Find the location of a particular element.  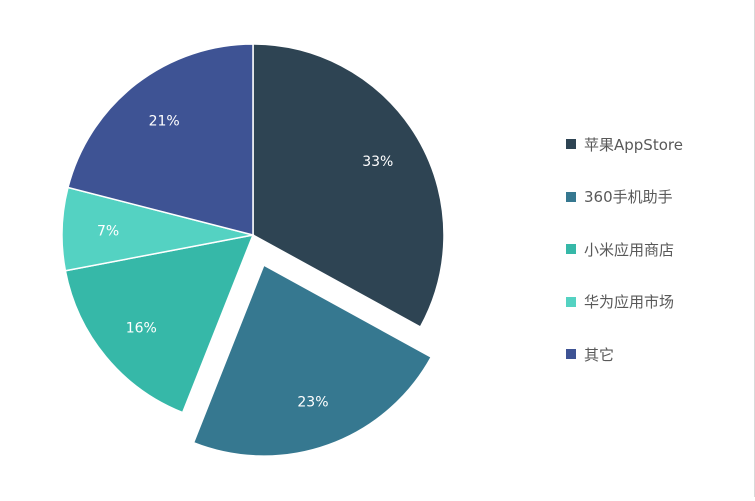

chart-legend: 苹果AppStore 360手机助手 小米应用商店 华为应用市场 其它 is located at coordinates (624, 262).